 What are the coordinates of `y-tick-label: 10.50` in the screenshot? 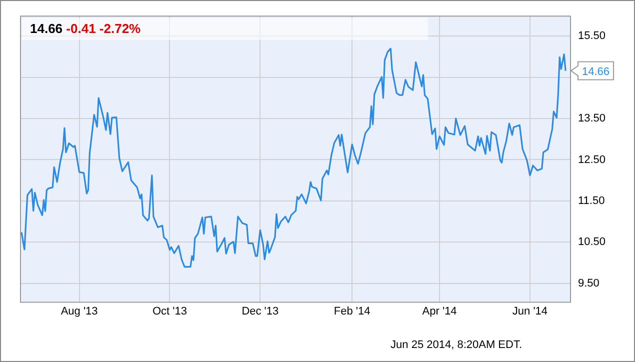 It's located at (592, 242).